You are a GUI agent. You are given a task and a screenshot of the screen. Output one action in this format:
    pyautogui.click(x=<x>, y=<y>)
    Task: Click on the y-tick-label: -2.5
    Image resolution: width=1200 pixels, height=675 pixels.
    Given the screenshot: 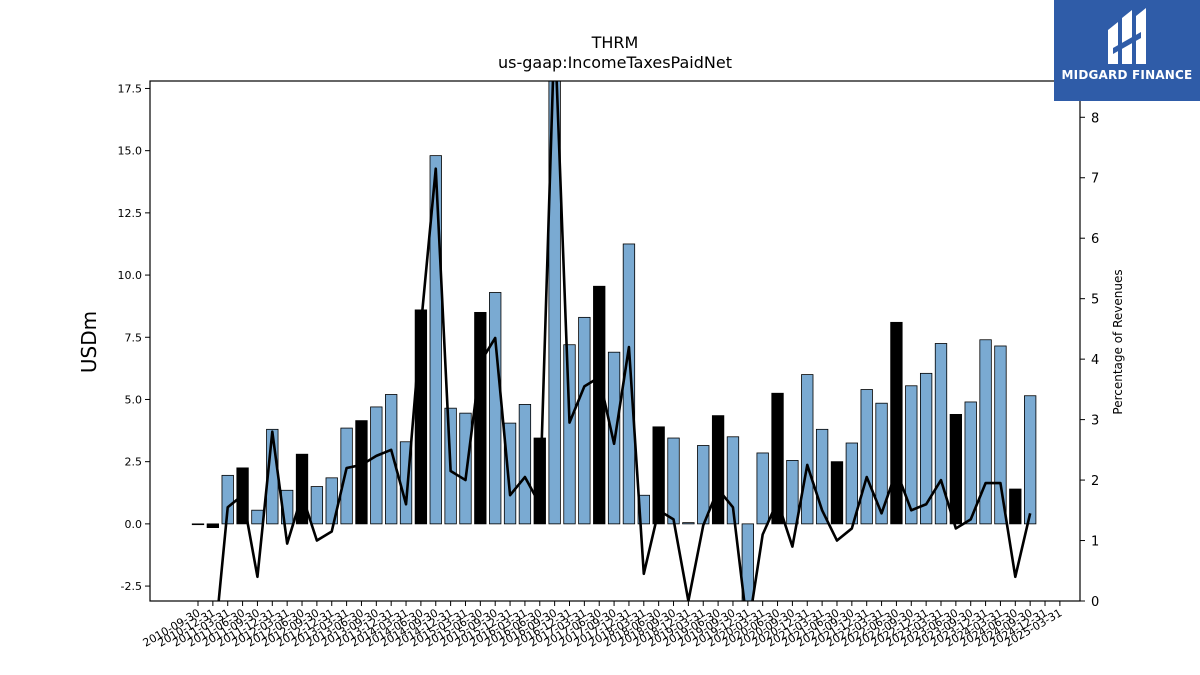 What is the action you would take?
    pyautogui.click(x=131, y=586)
    